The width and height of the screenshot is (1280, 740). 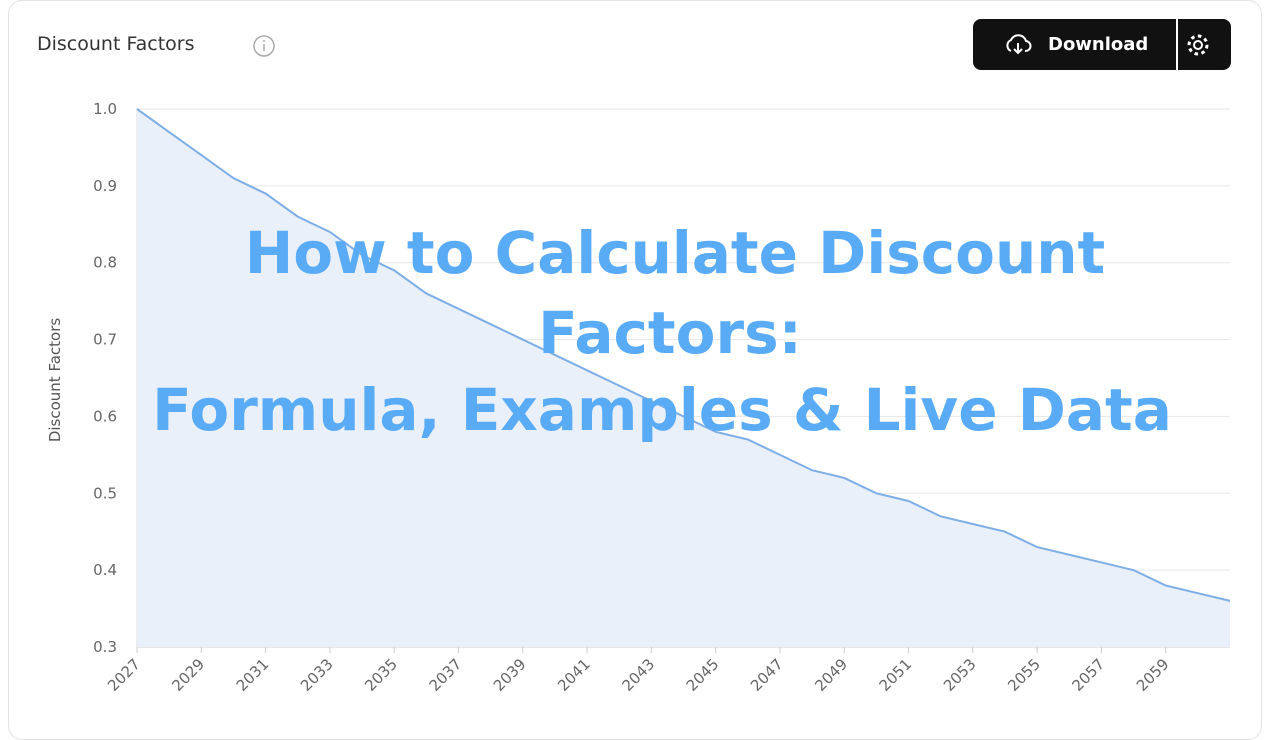 What do you see at coordinates (638, 675) in the screenshot?
I see `x-tick-label: 2043` at bounding box center [638, 675].